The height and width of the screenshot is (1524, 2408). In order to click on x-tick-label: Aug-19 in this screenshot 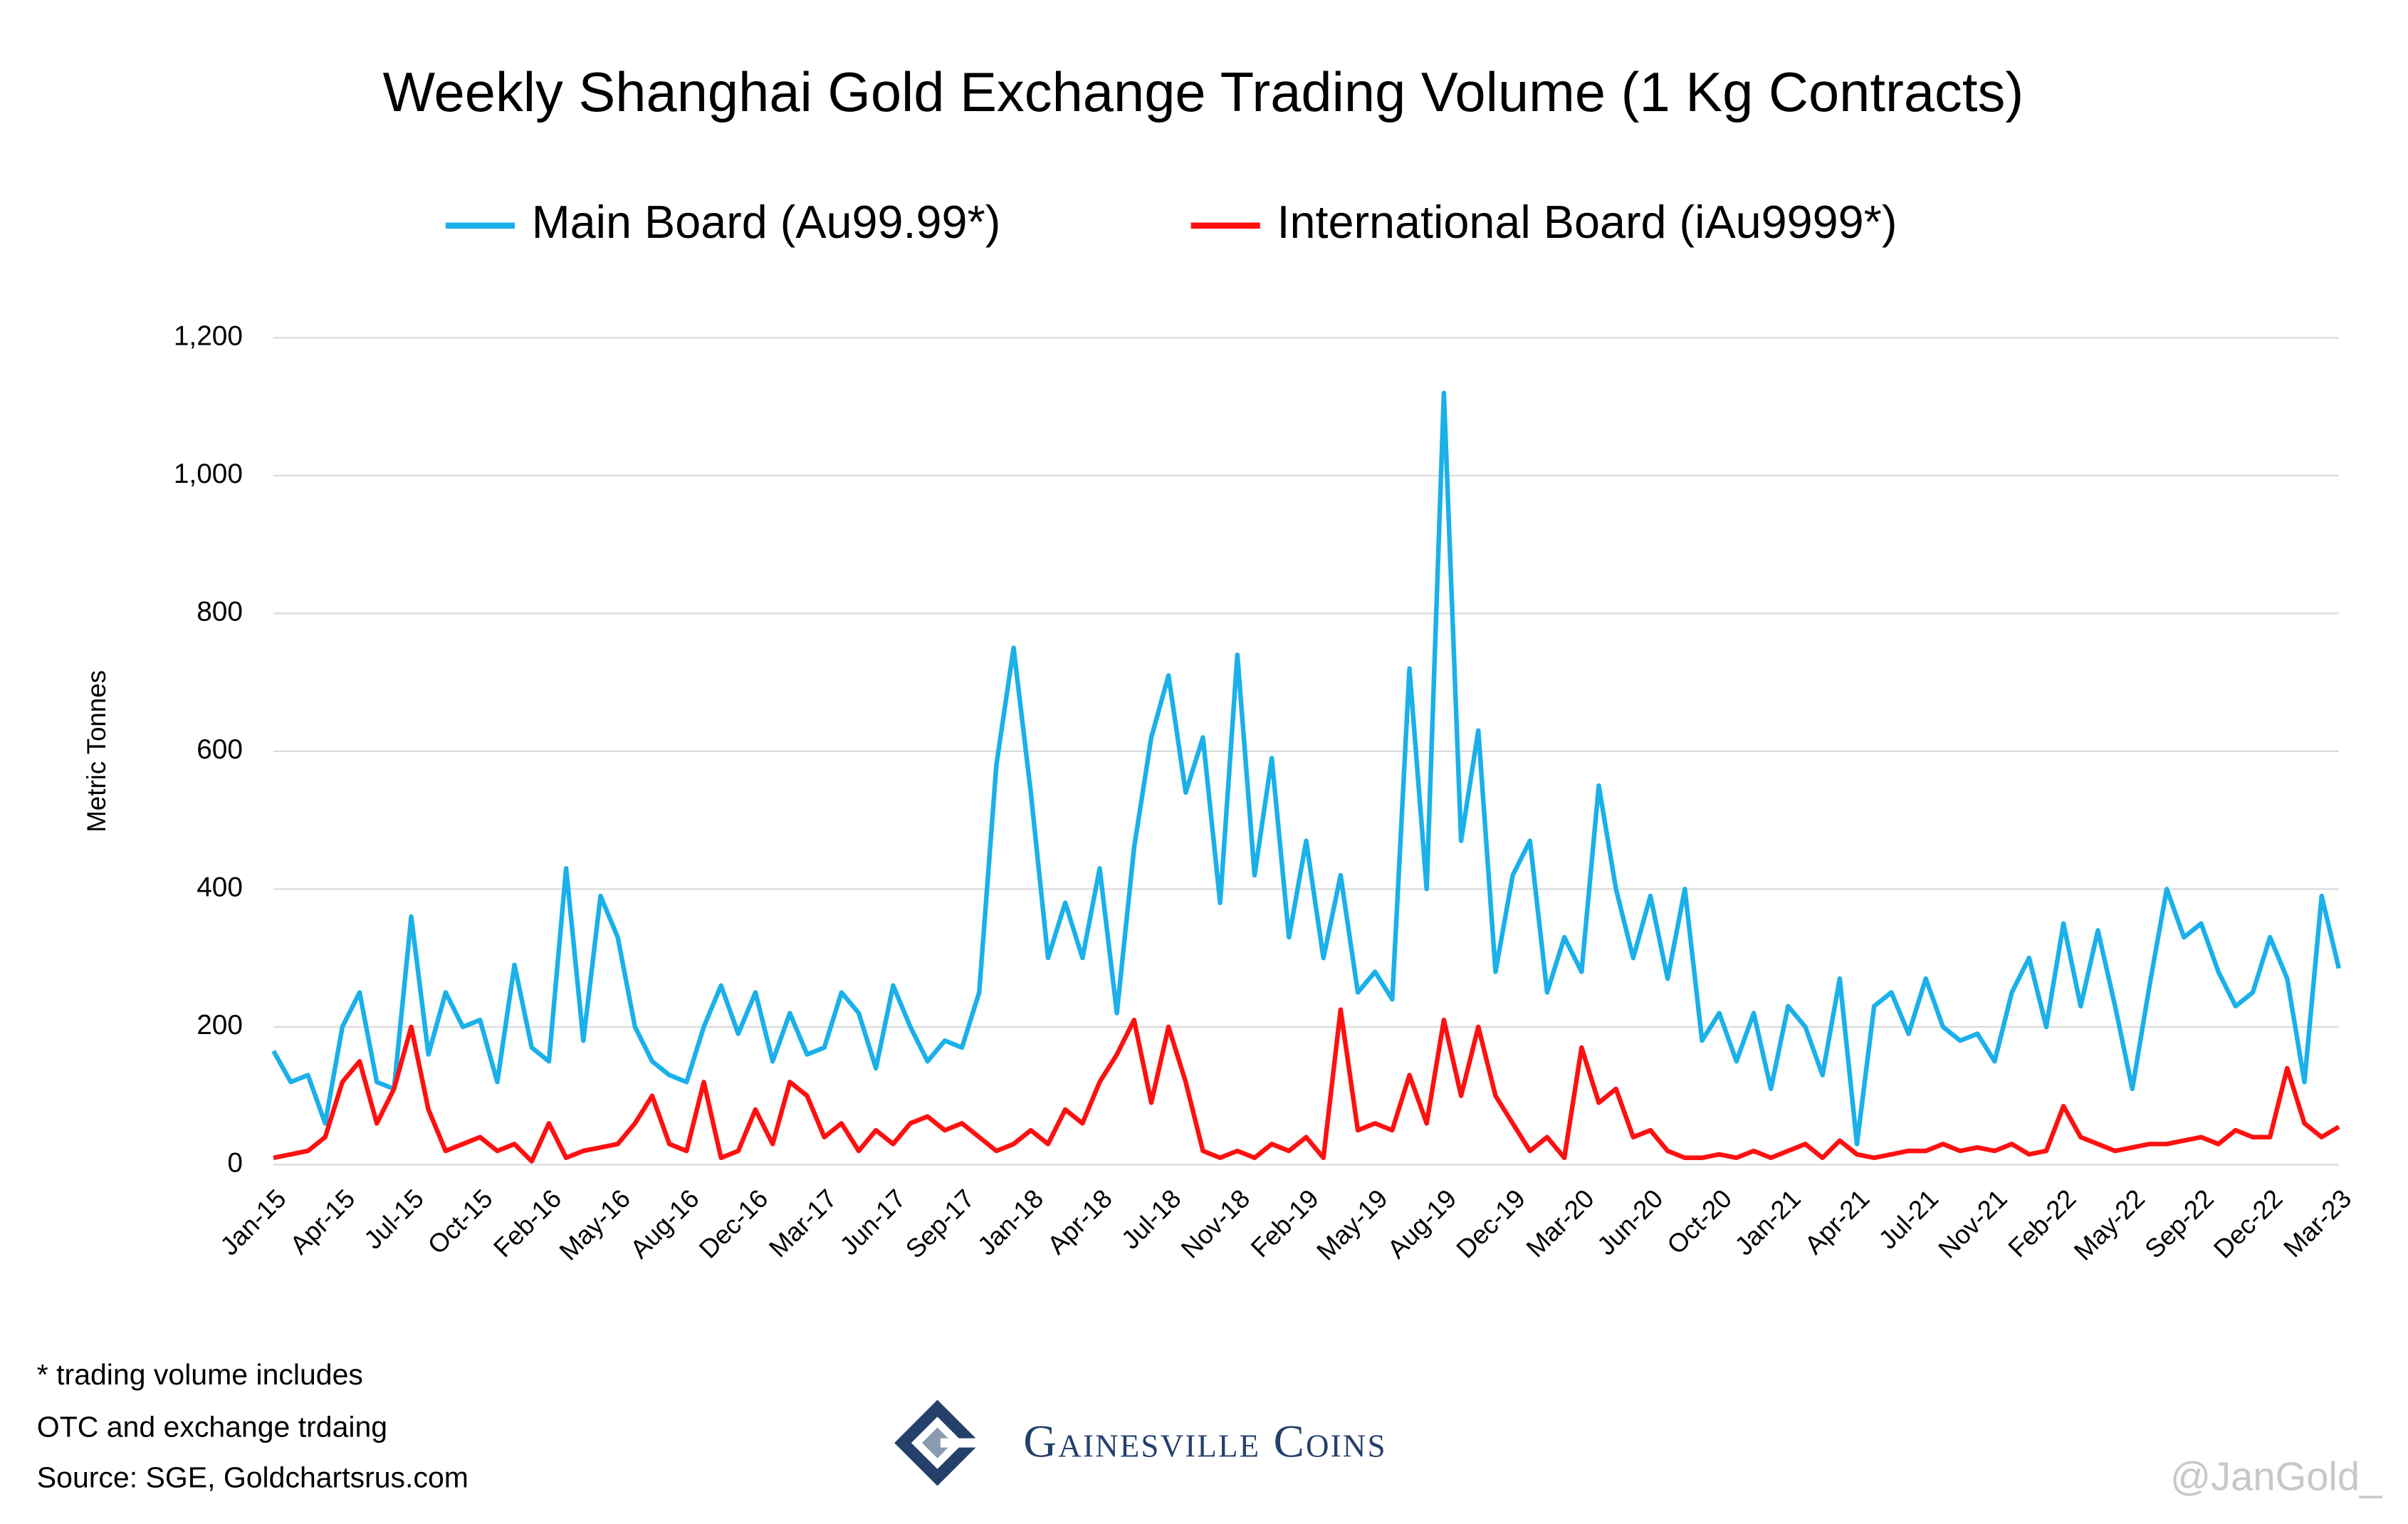, I will do `click(1422, 1224)`.